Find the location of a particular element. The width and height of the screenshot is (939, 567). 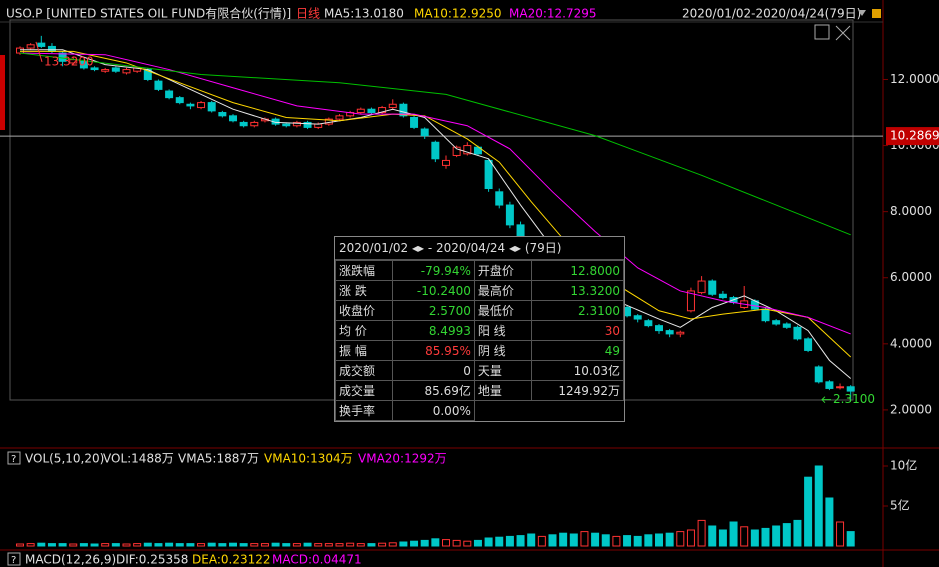

ma20-legend: MA20:12.7295 is located at coordinates (553, 14).